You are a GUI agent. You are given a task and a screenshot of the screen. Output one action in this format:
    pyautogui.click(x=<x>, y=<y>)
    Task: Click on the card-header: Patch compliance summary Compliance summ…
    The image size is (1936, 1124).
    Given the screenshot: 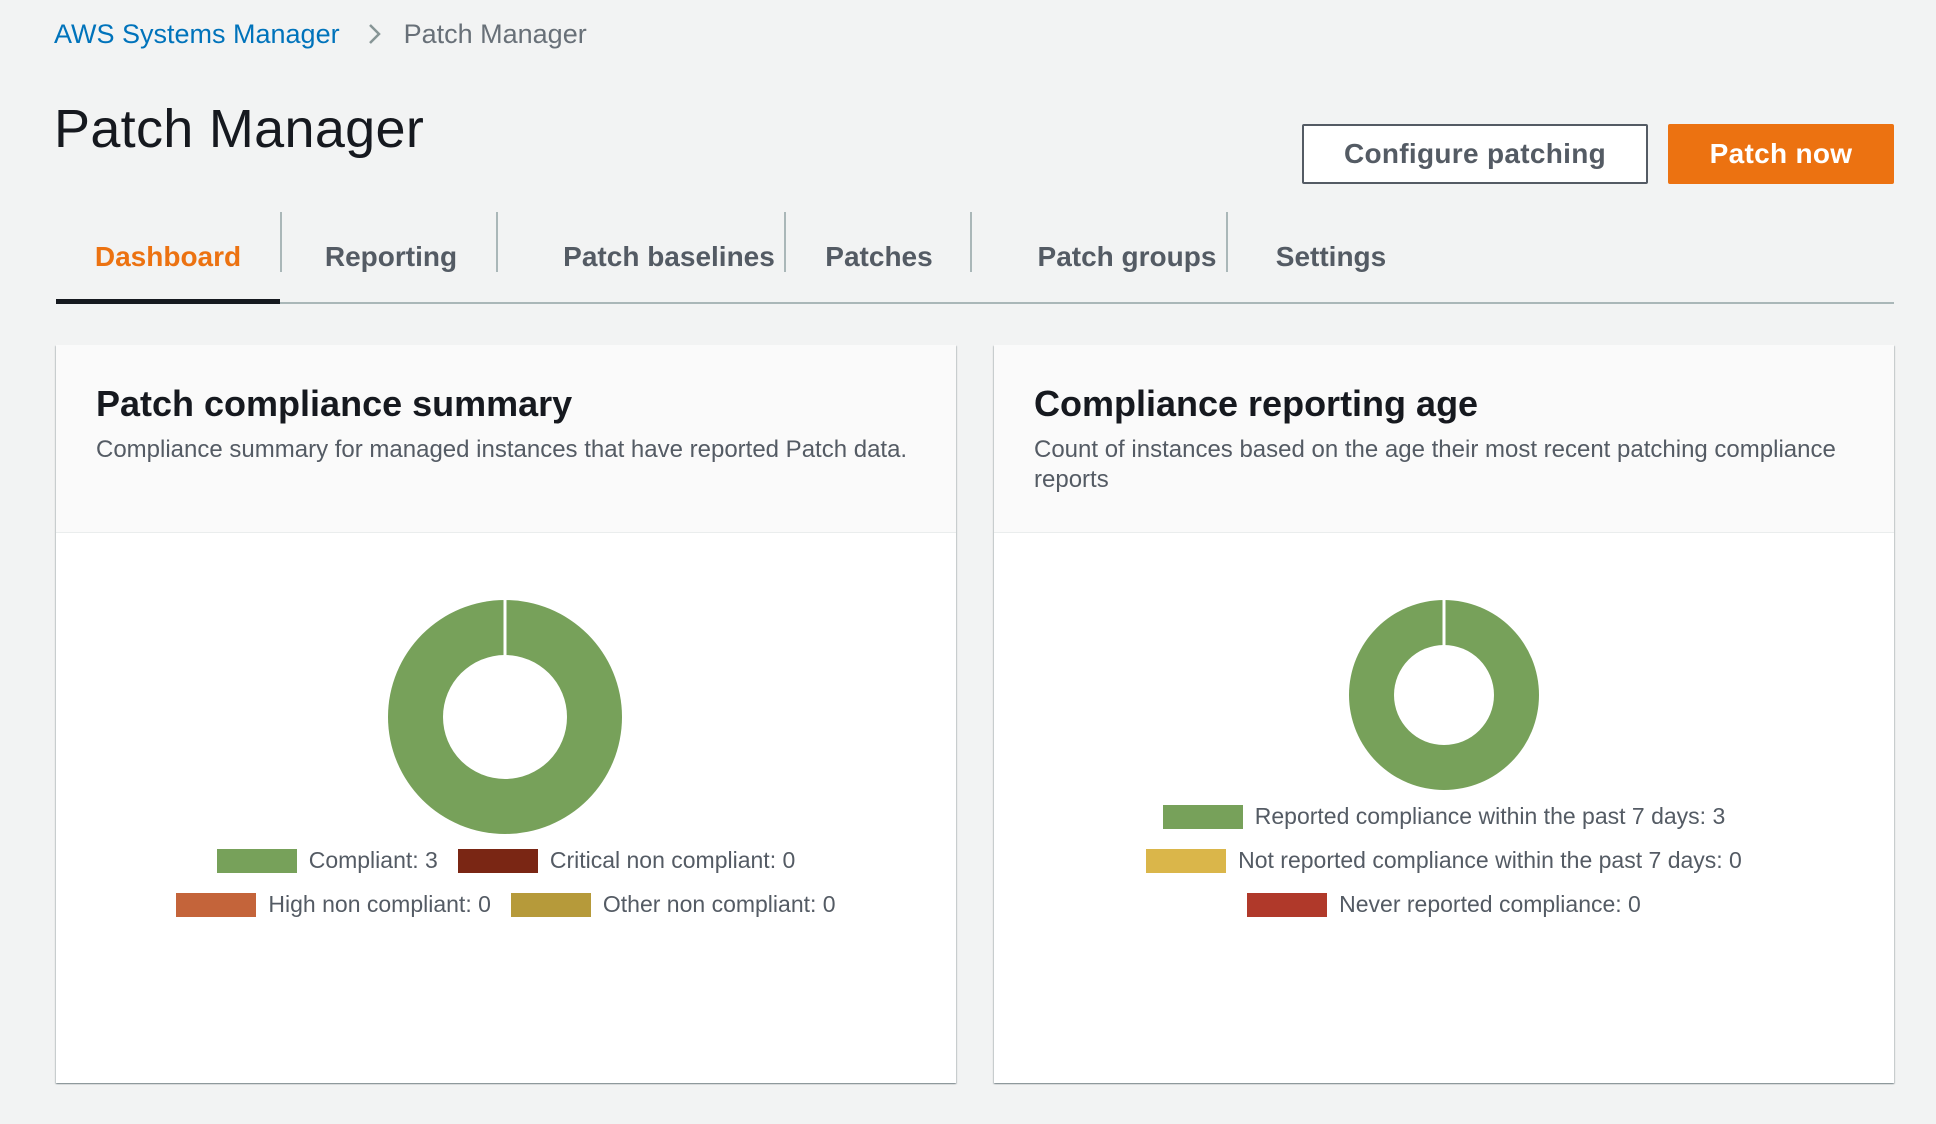 What is the action you would take?
    pyautogui.click(x=506, y=439)
    